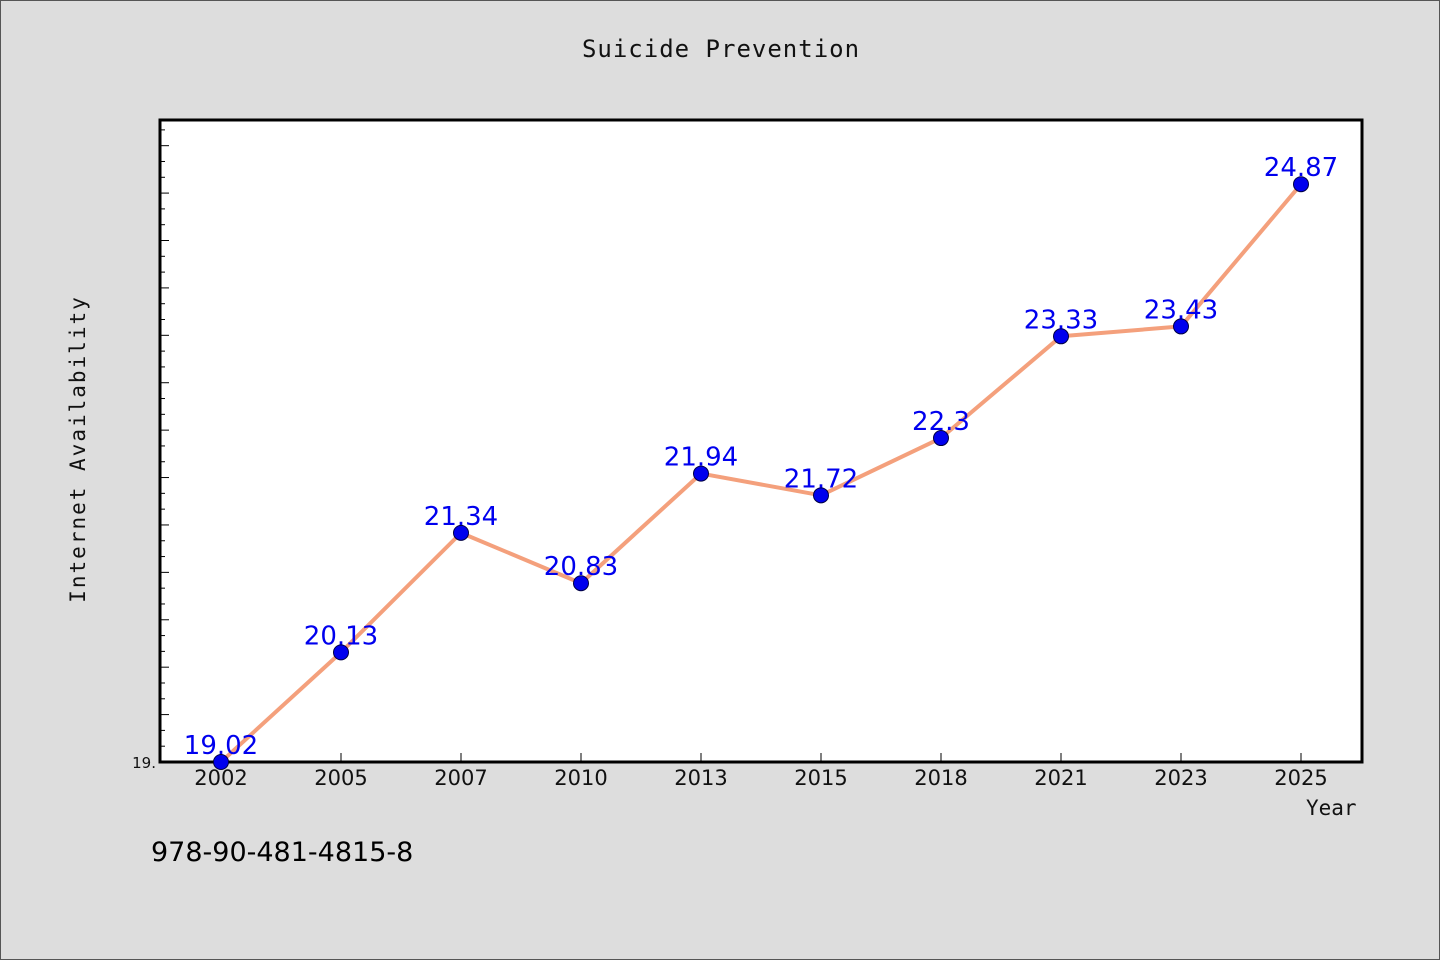 Image resolution: width=1440 pixels, height=960 pixels. Describe the element at coordinates (1061, 320) in the screenshot. I see `data-label: 23.33` at that location.